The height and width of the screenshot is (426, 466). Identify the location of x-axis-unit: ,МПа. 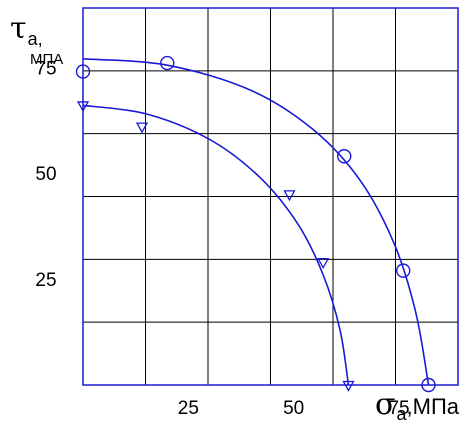
(433, 406).